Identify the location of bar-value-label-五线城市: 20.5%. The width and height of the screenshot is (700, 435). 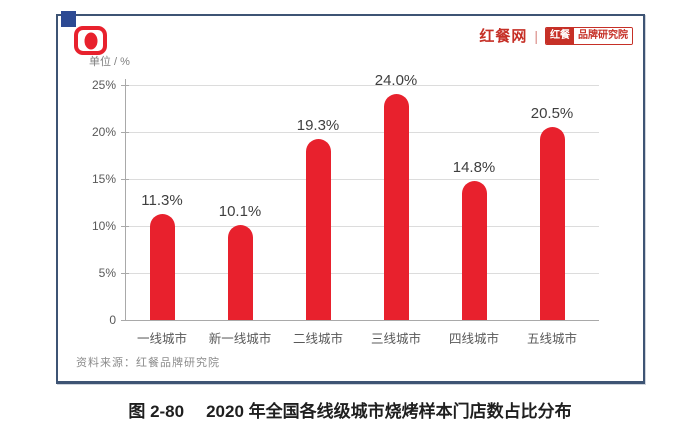
(552, 114).